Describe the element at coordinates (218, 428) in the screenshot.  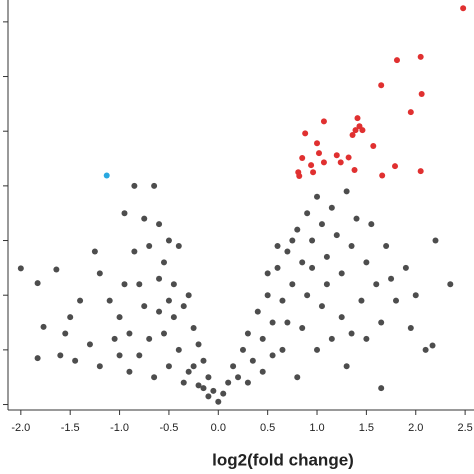
I see `x-tick-label: 0.0` at that location.